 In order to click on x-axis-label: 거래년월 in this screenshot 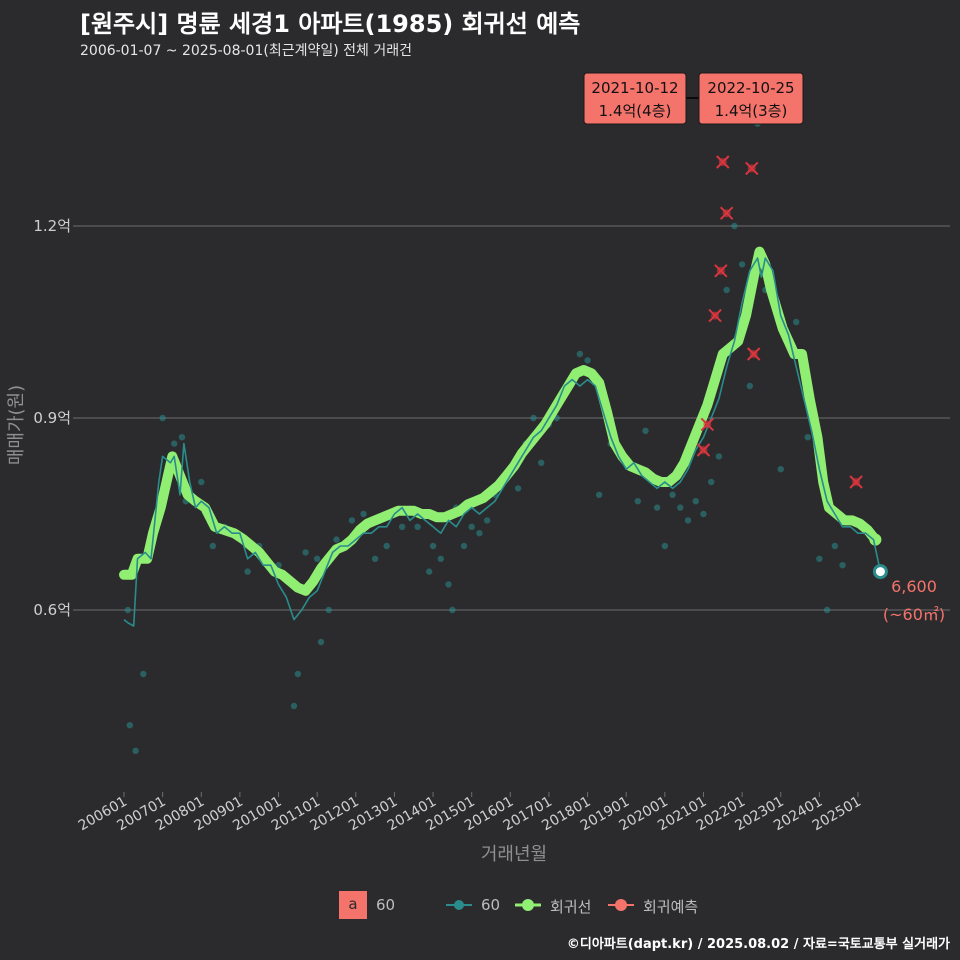, I will do `click(514, 854)`.